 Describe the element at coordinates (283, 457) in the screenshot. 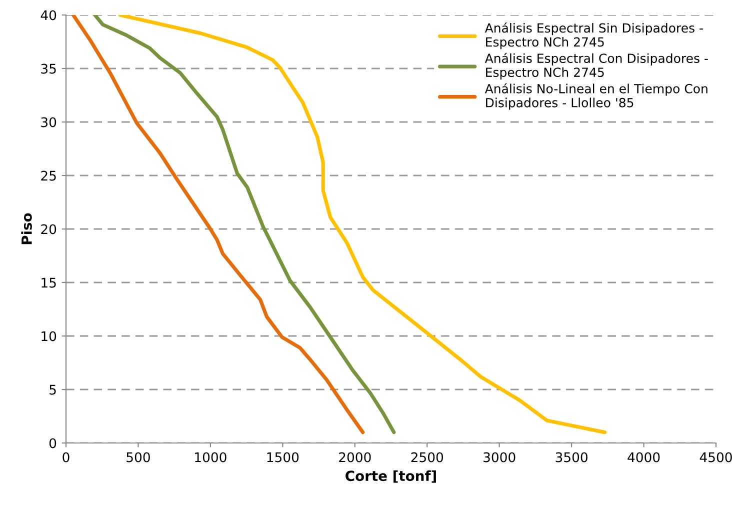

I see `x-tick-label: 1500` at that location.